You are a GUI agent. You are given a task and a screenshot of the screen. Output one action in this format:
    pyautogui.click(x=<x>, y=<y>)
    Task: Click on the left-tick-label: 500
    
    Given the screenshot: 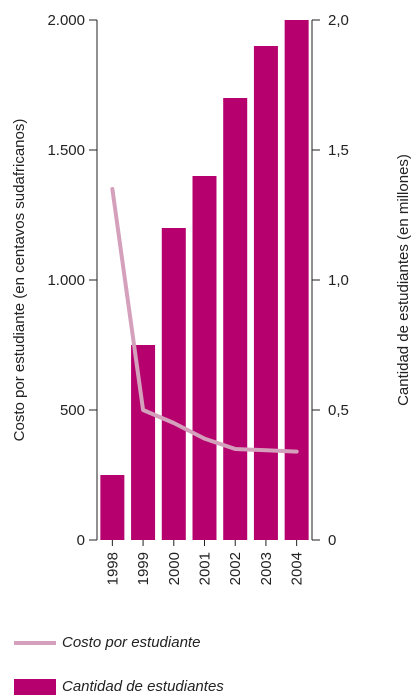 What is the action you would take?
    pyautogui.click(x=72, y=410)
    